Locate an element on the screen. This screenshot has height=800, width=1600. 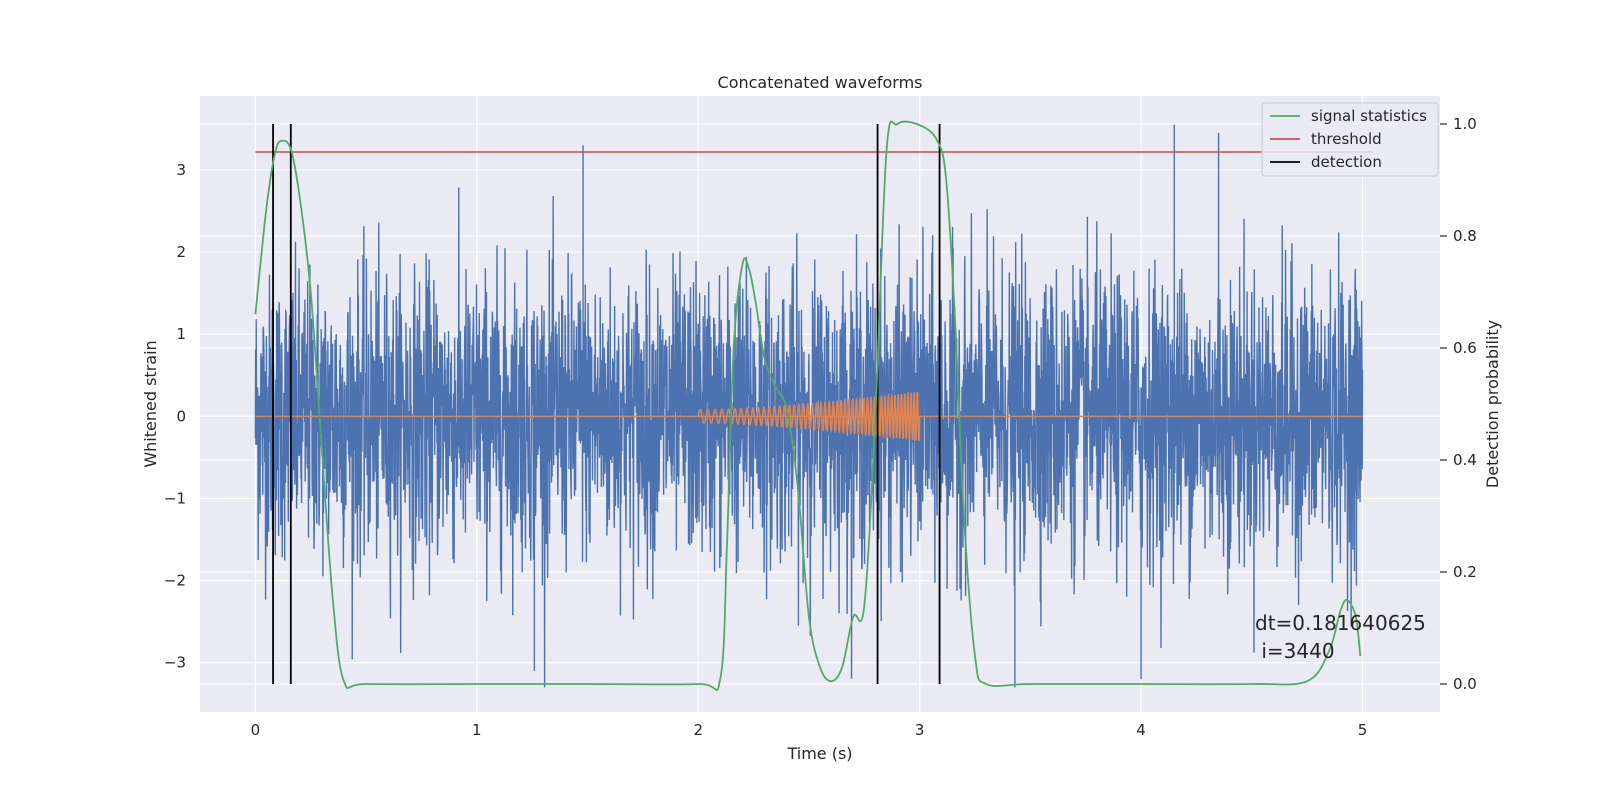
y-left-tick-label-3: 0 is located at coordinates (181, 416).